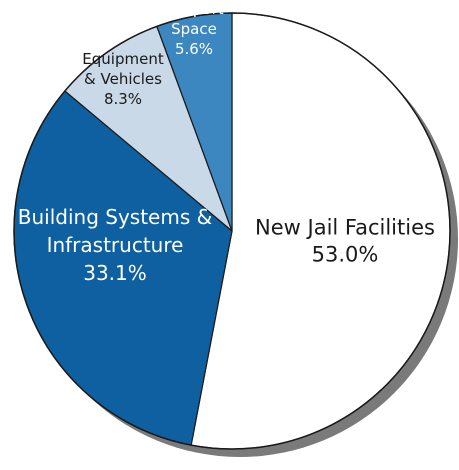 This screenshot has height=470, width=459. I want to click on pie-value-label-4: 5.6%, so click(194, 49).